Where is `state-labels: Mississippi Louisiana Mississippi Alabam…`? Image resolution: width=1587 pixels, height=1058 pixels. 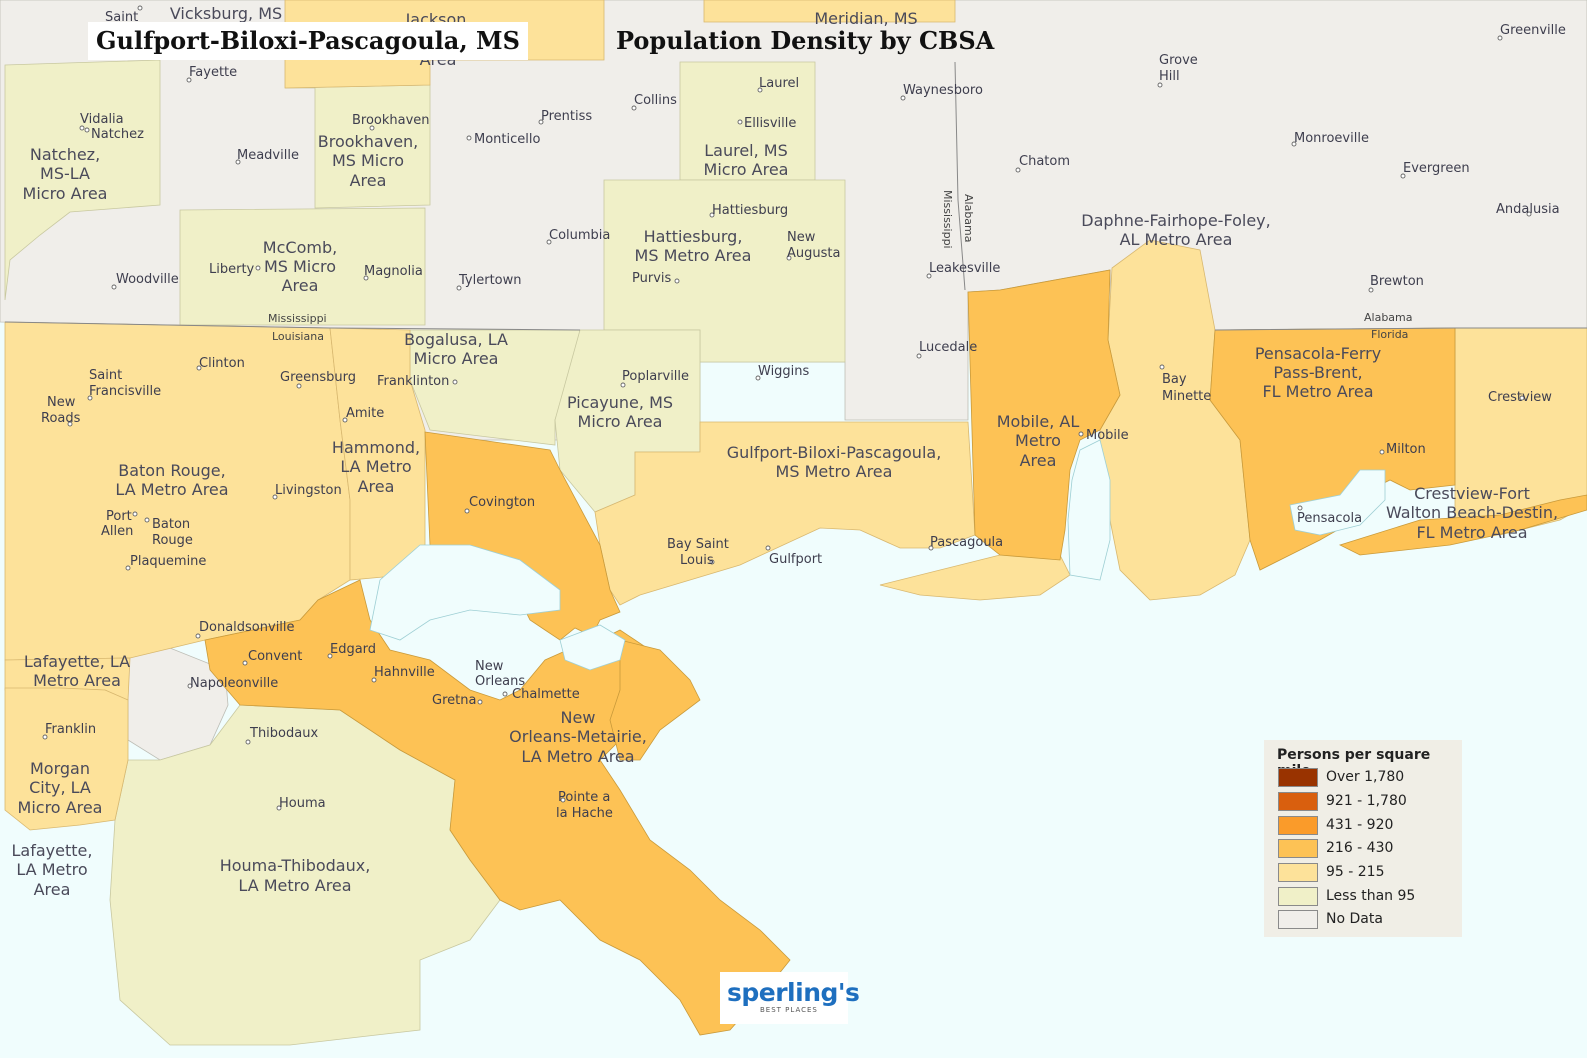 state-labels: Mississippi Louisiana Mississippi Alabam… is located at coordinates (840, 266).